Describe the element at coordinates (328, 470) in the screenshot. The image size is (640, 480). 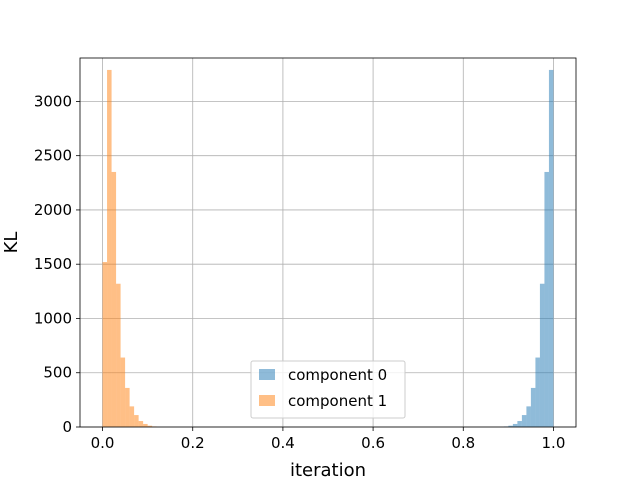
I see `x-axis-label: iteration` at that location.